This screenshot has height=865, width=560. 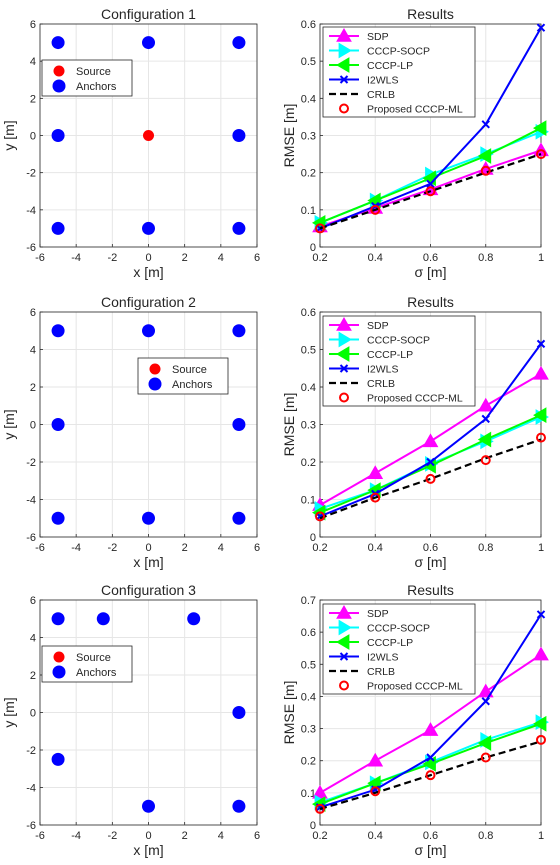 I want to click on legend-label: CCCP-SOCP, so click(x=398, y=52).